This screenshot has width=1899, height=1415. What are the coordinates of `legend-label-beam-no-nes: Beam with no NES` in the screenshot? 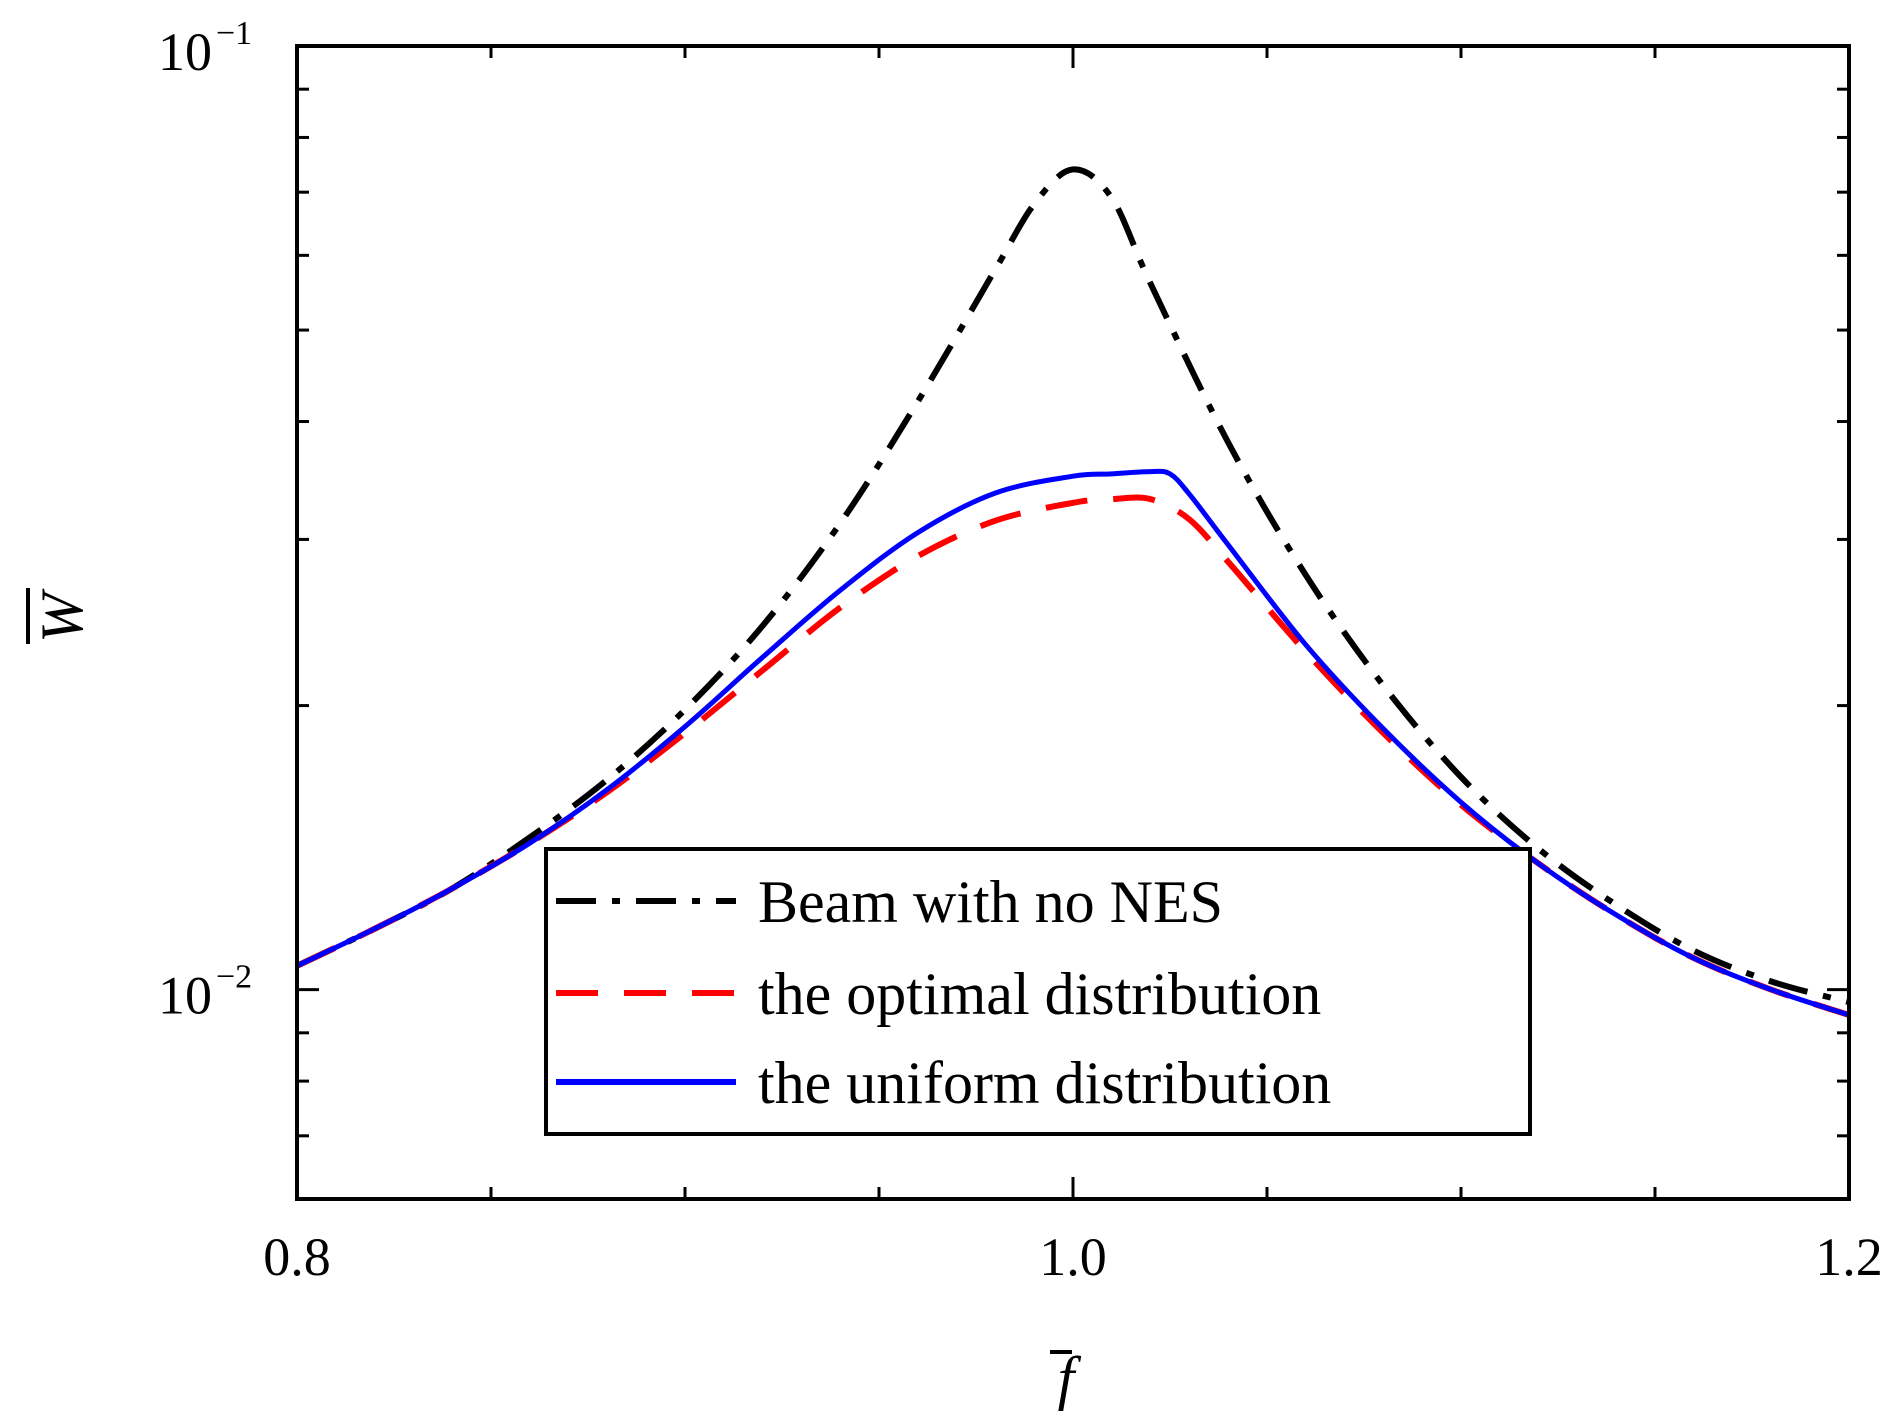 It's located at (990, 902).